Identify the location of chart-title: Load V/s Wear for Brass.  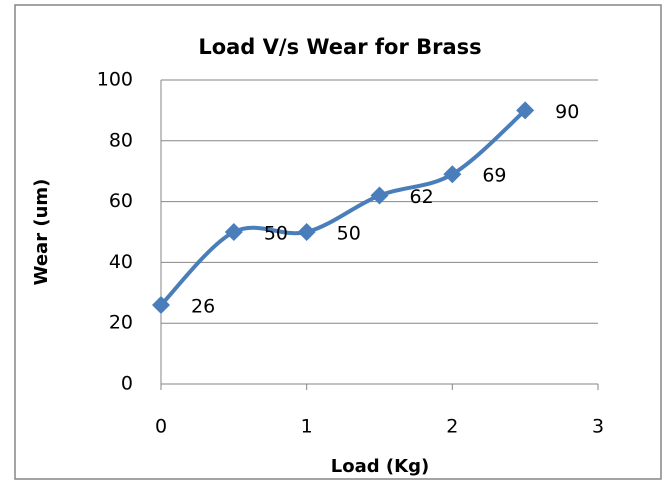
(339, 47).